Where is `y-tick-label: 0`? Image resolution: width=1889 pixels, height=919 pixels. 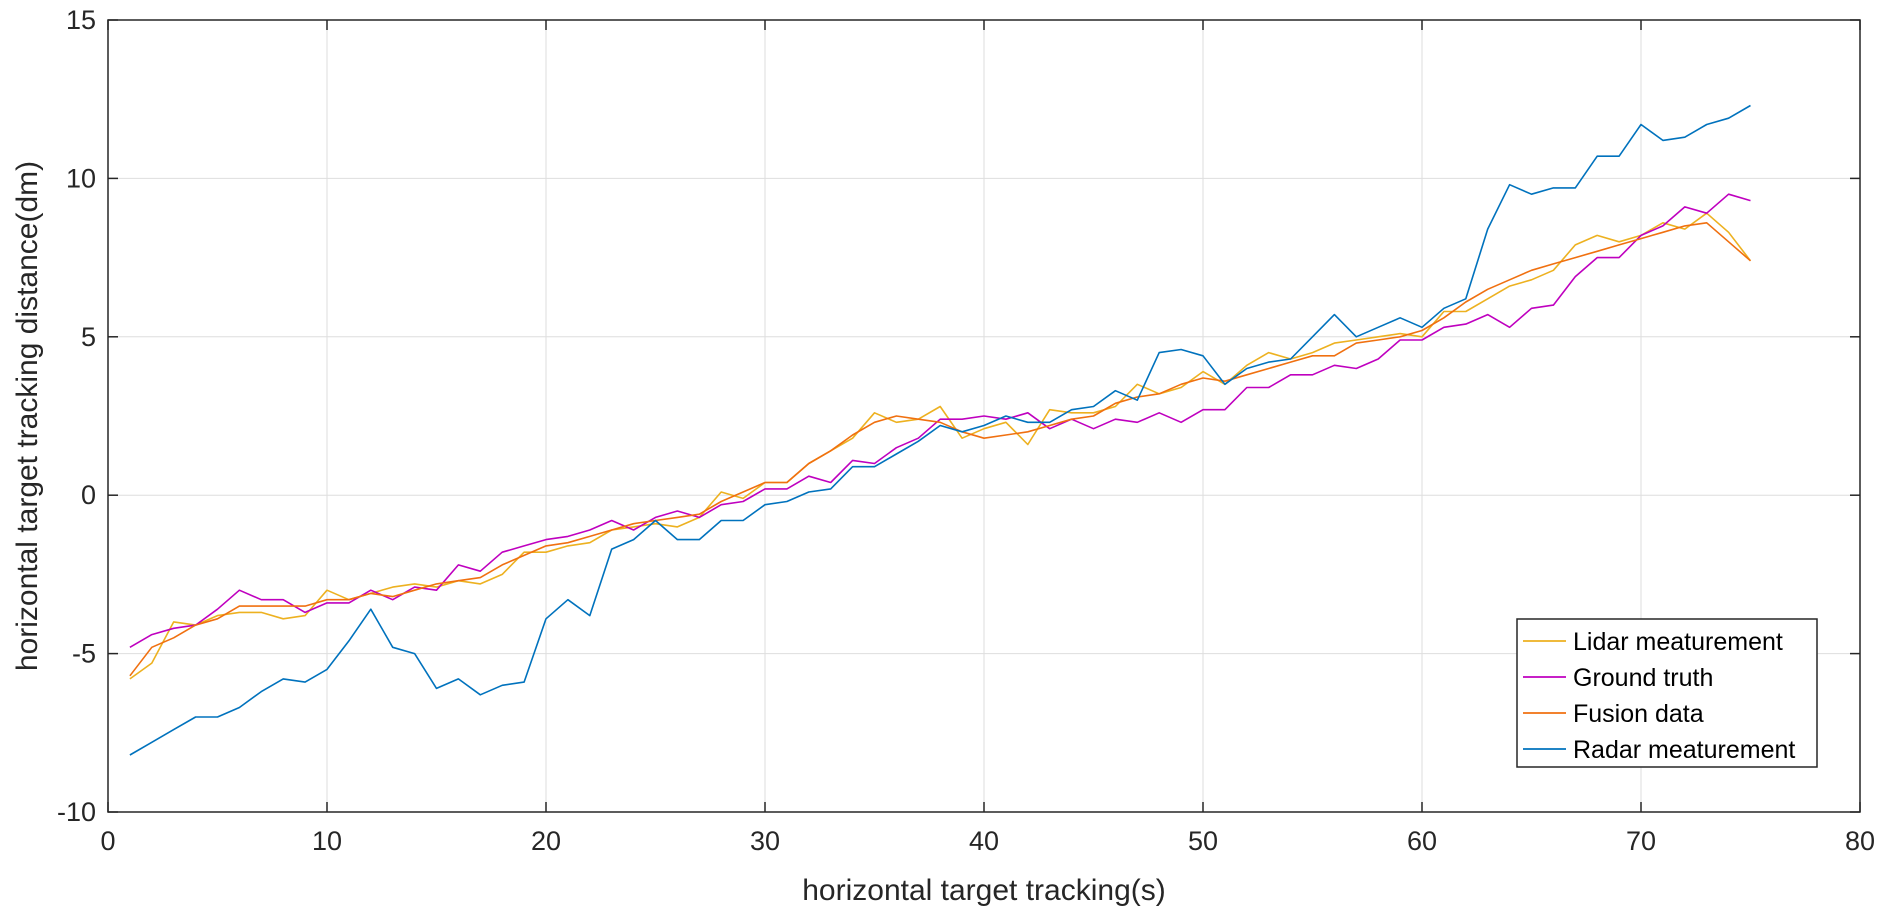 y-tick-label: 0 is located at coordinates (88, 495).